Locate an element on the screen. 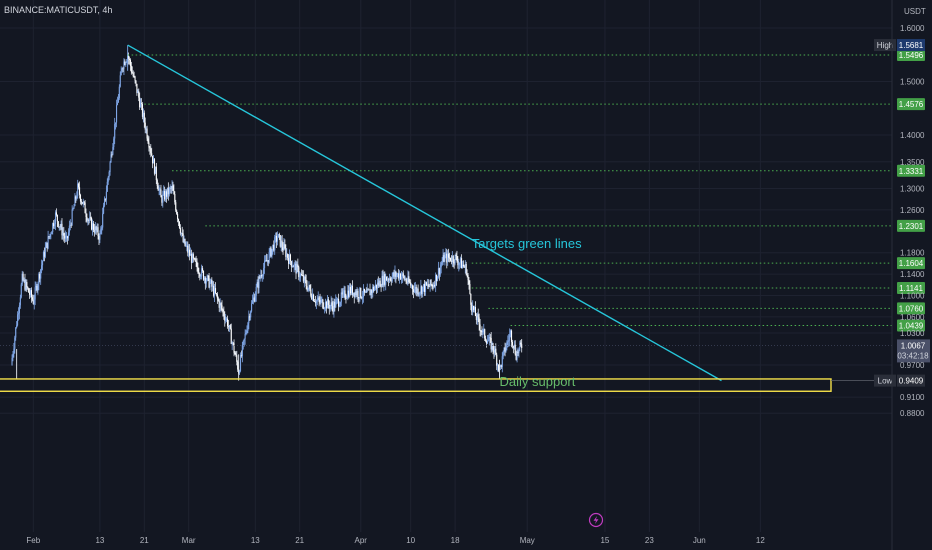 This screenshot has width=932, height=550. target-tag-label: 1.1604 is located at coordinates (911, 263).